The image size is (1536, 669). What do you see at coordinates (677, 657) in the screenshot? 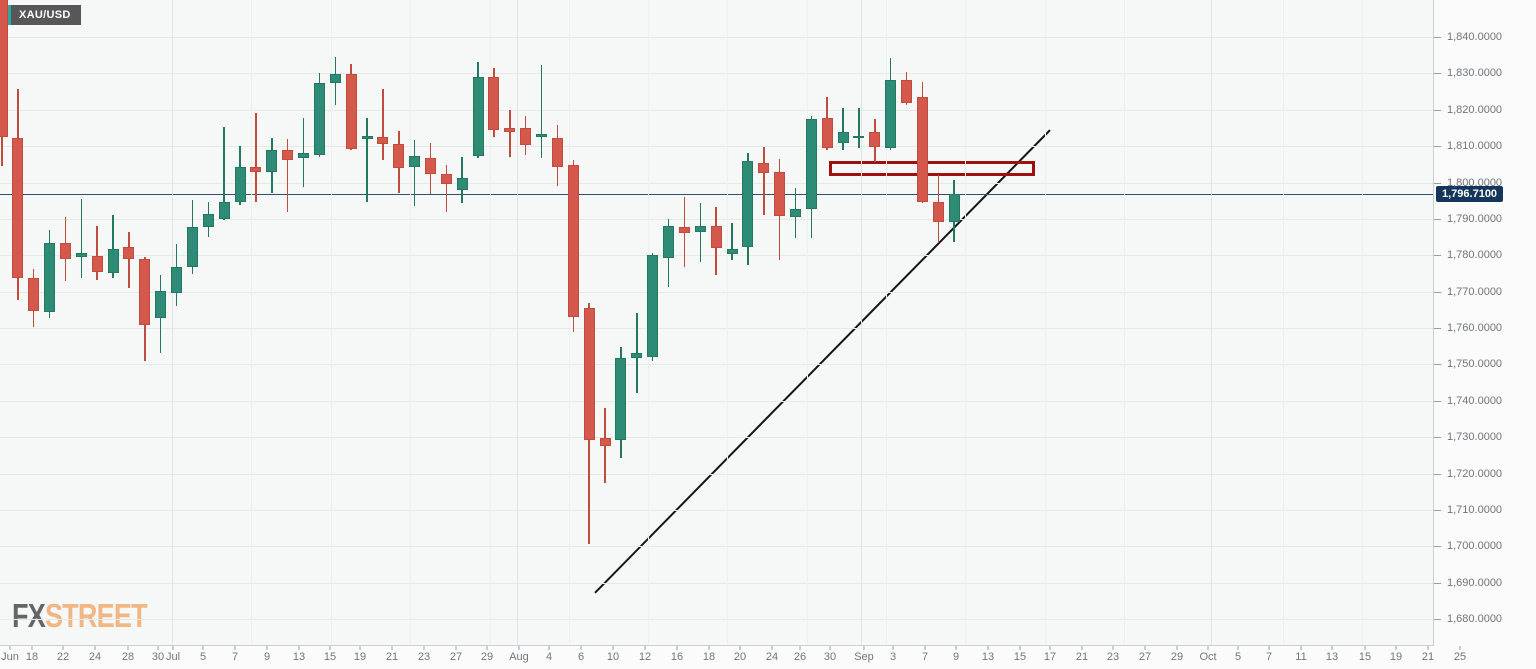
I see `time-axis-label: 16` at bounding box center [677, 657].